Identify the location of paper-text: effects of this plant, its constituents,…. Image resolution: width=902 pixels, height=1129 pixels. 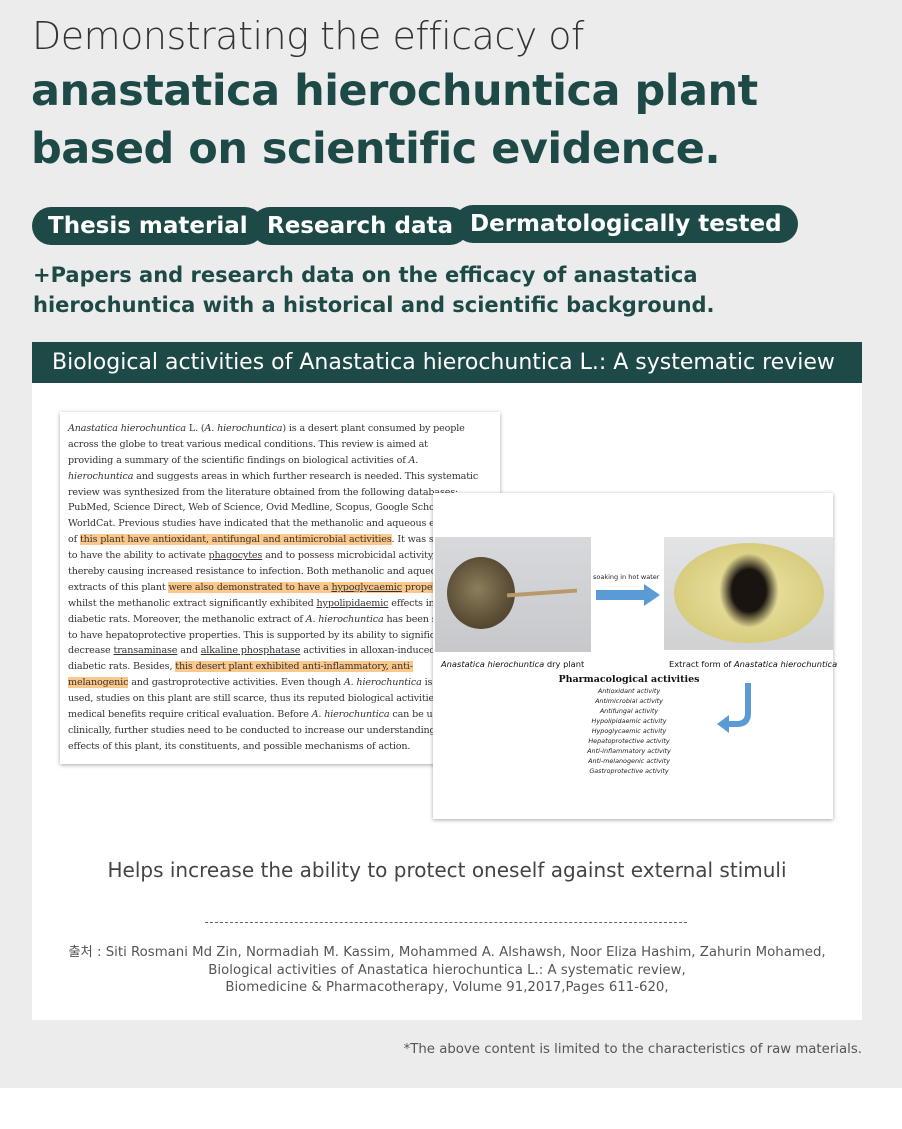
(239, 746).